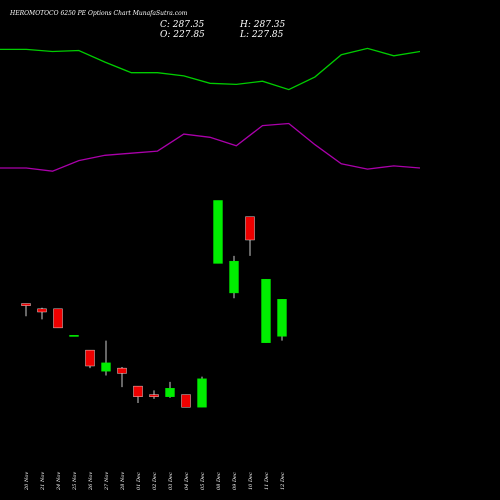 Image resolution: width=500 pixels, height=500 pixels. Describe the element at coordinates (210, 69) in the screenshot. I see `green-indicator-line` at that location.